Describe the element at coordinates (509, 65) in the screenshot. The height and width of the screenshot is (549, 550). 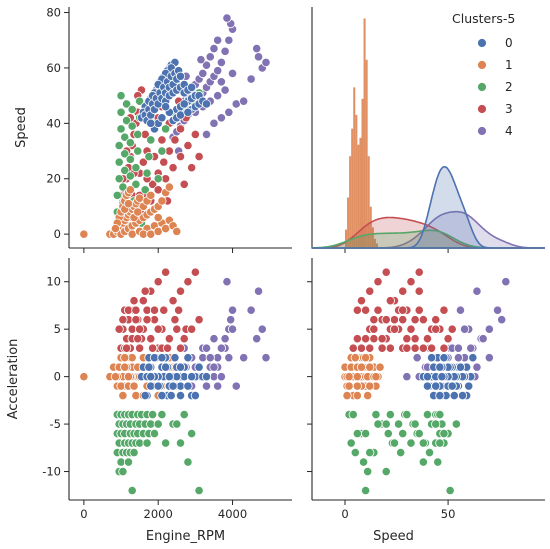
I see `legend-label-1: 1` at that location.